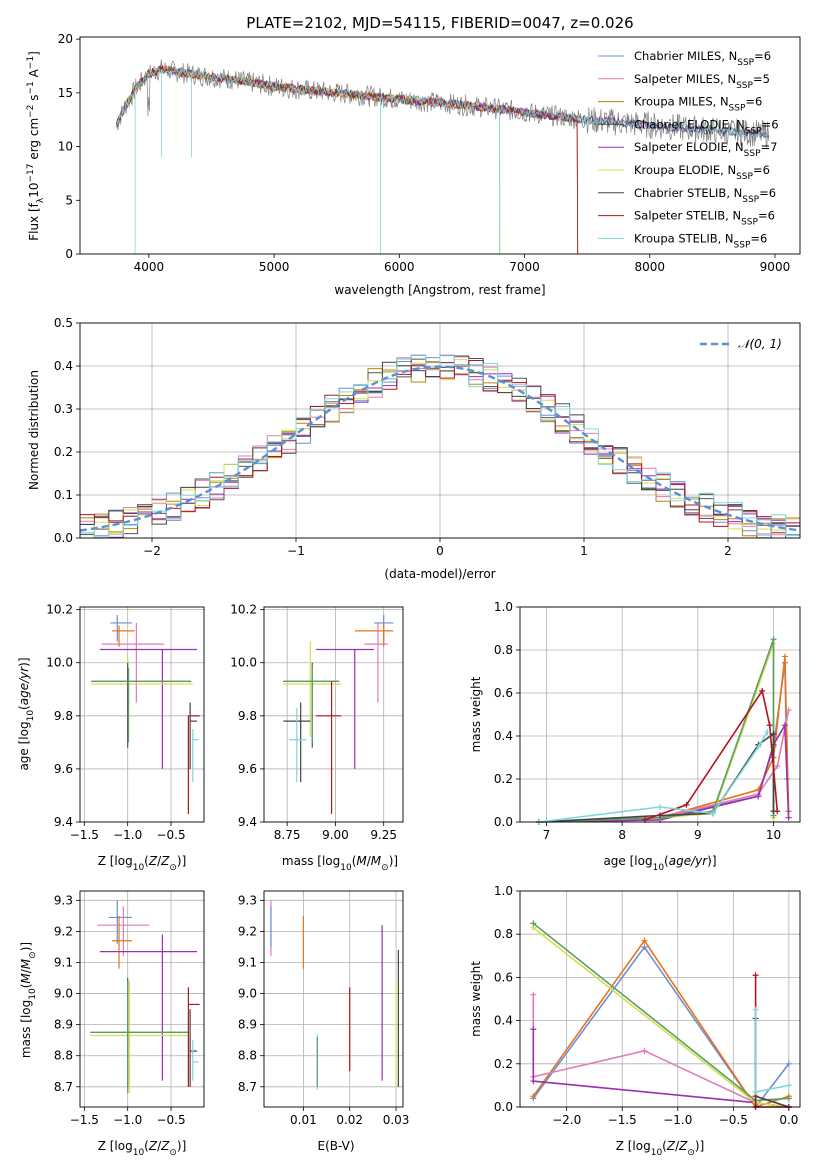 Image resolution: width=819 pixels, height=1170 pixels. What do you see at coordinates (547, 835) in the screenshot?
I see `x-tick-label: 7` at bounding box center [547, 835].